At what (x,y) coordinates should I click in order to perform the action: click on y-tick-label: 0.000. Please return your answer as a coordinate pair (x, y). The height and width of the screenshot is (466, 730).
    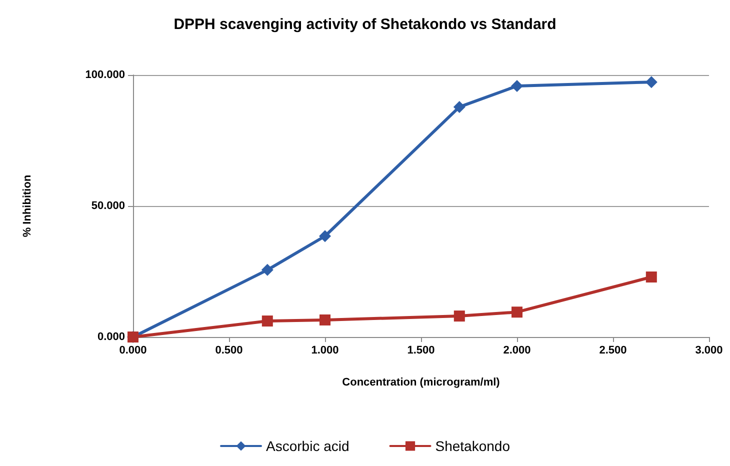
    Looking at the image, I should click on (111, 337).